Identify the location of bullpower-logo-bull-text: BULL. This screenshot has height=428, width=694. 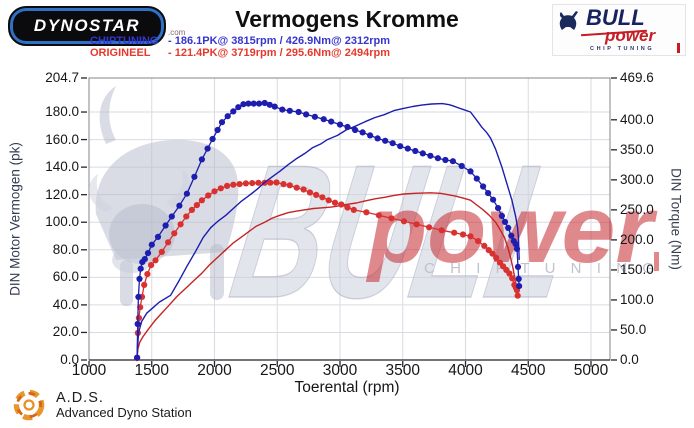
(615, 17).